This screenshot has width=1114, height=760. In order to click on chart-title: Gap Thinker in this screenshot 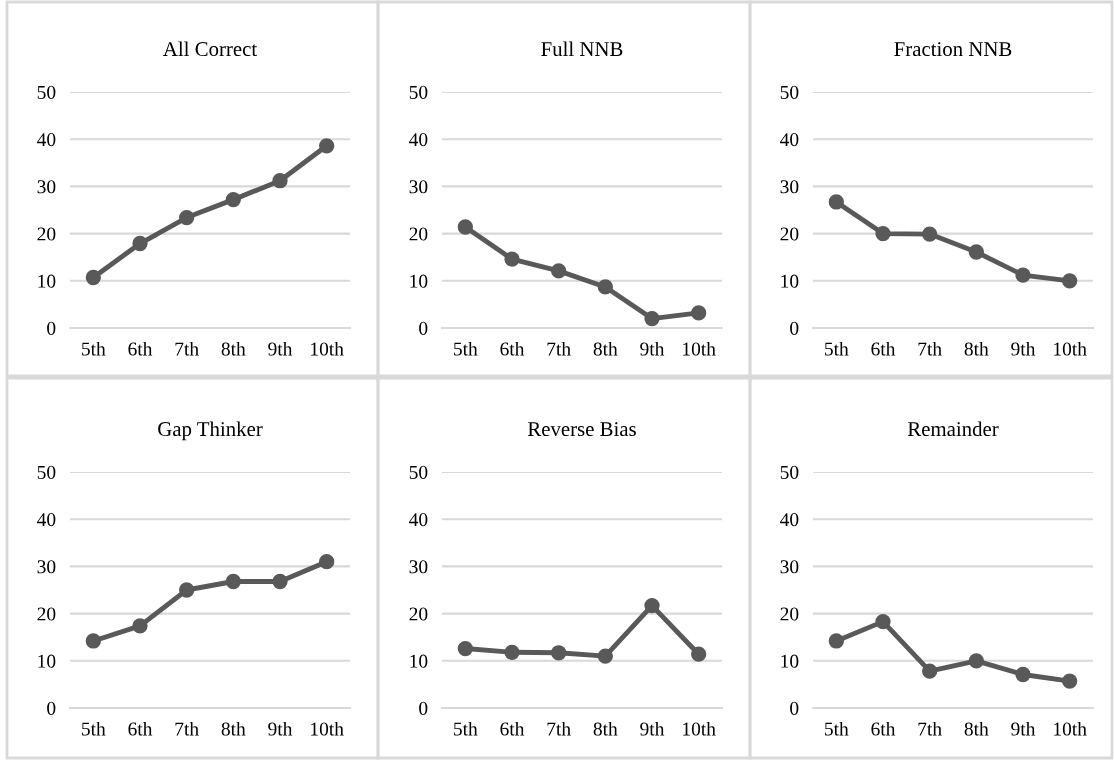, I will do `click(210, 431)`.